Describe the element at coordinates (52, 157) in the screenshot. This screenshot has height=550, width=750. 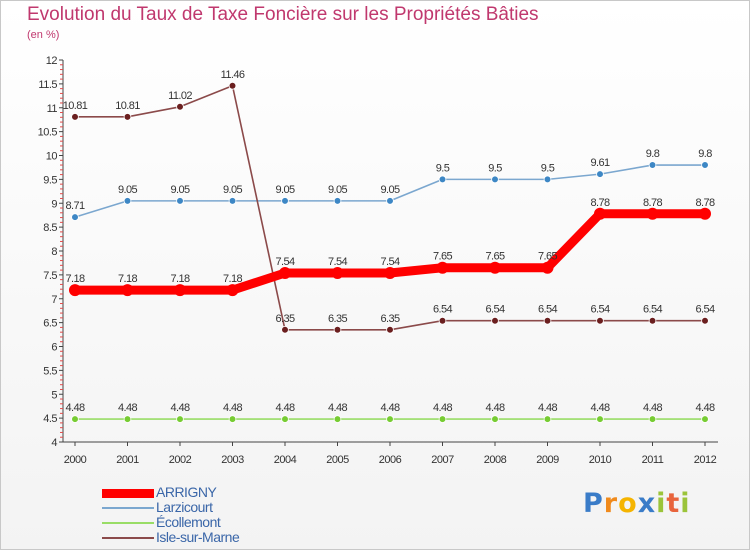
I see `y-tick-label: 10` at that location.